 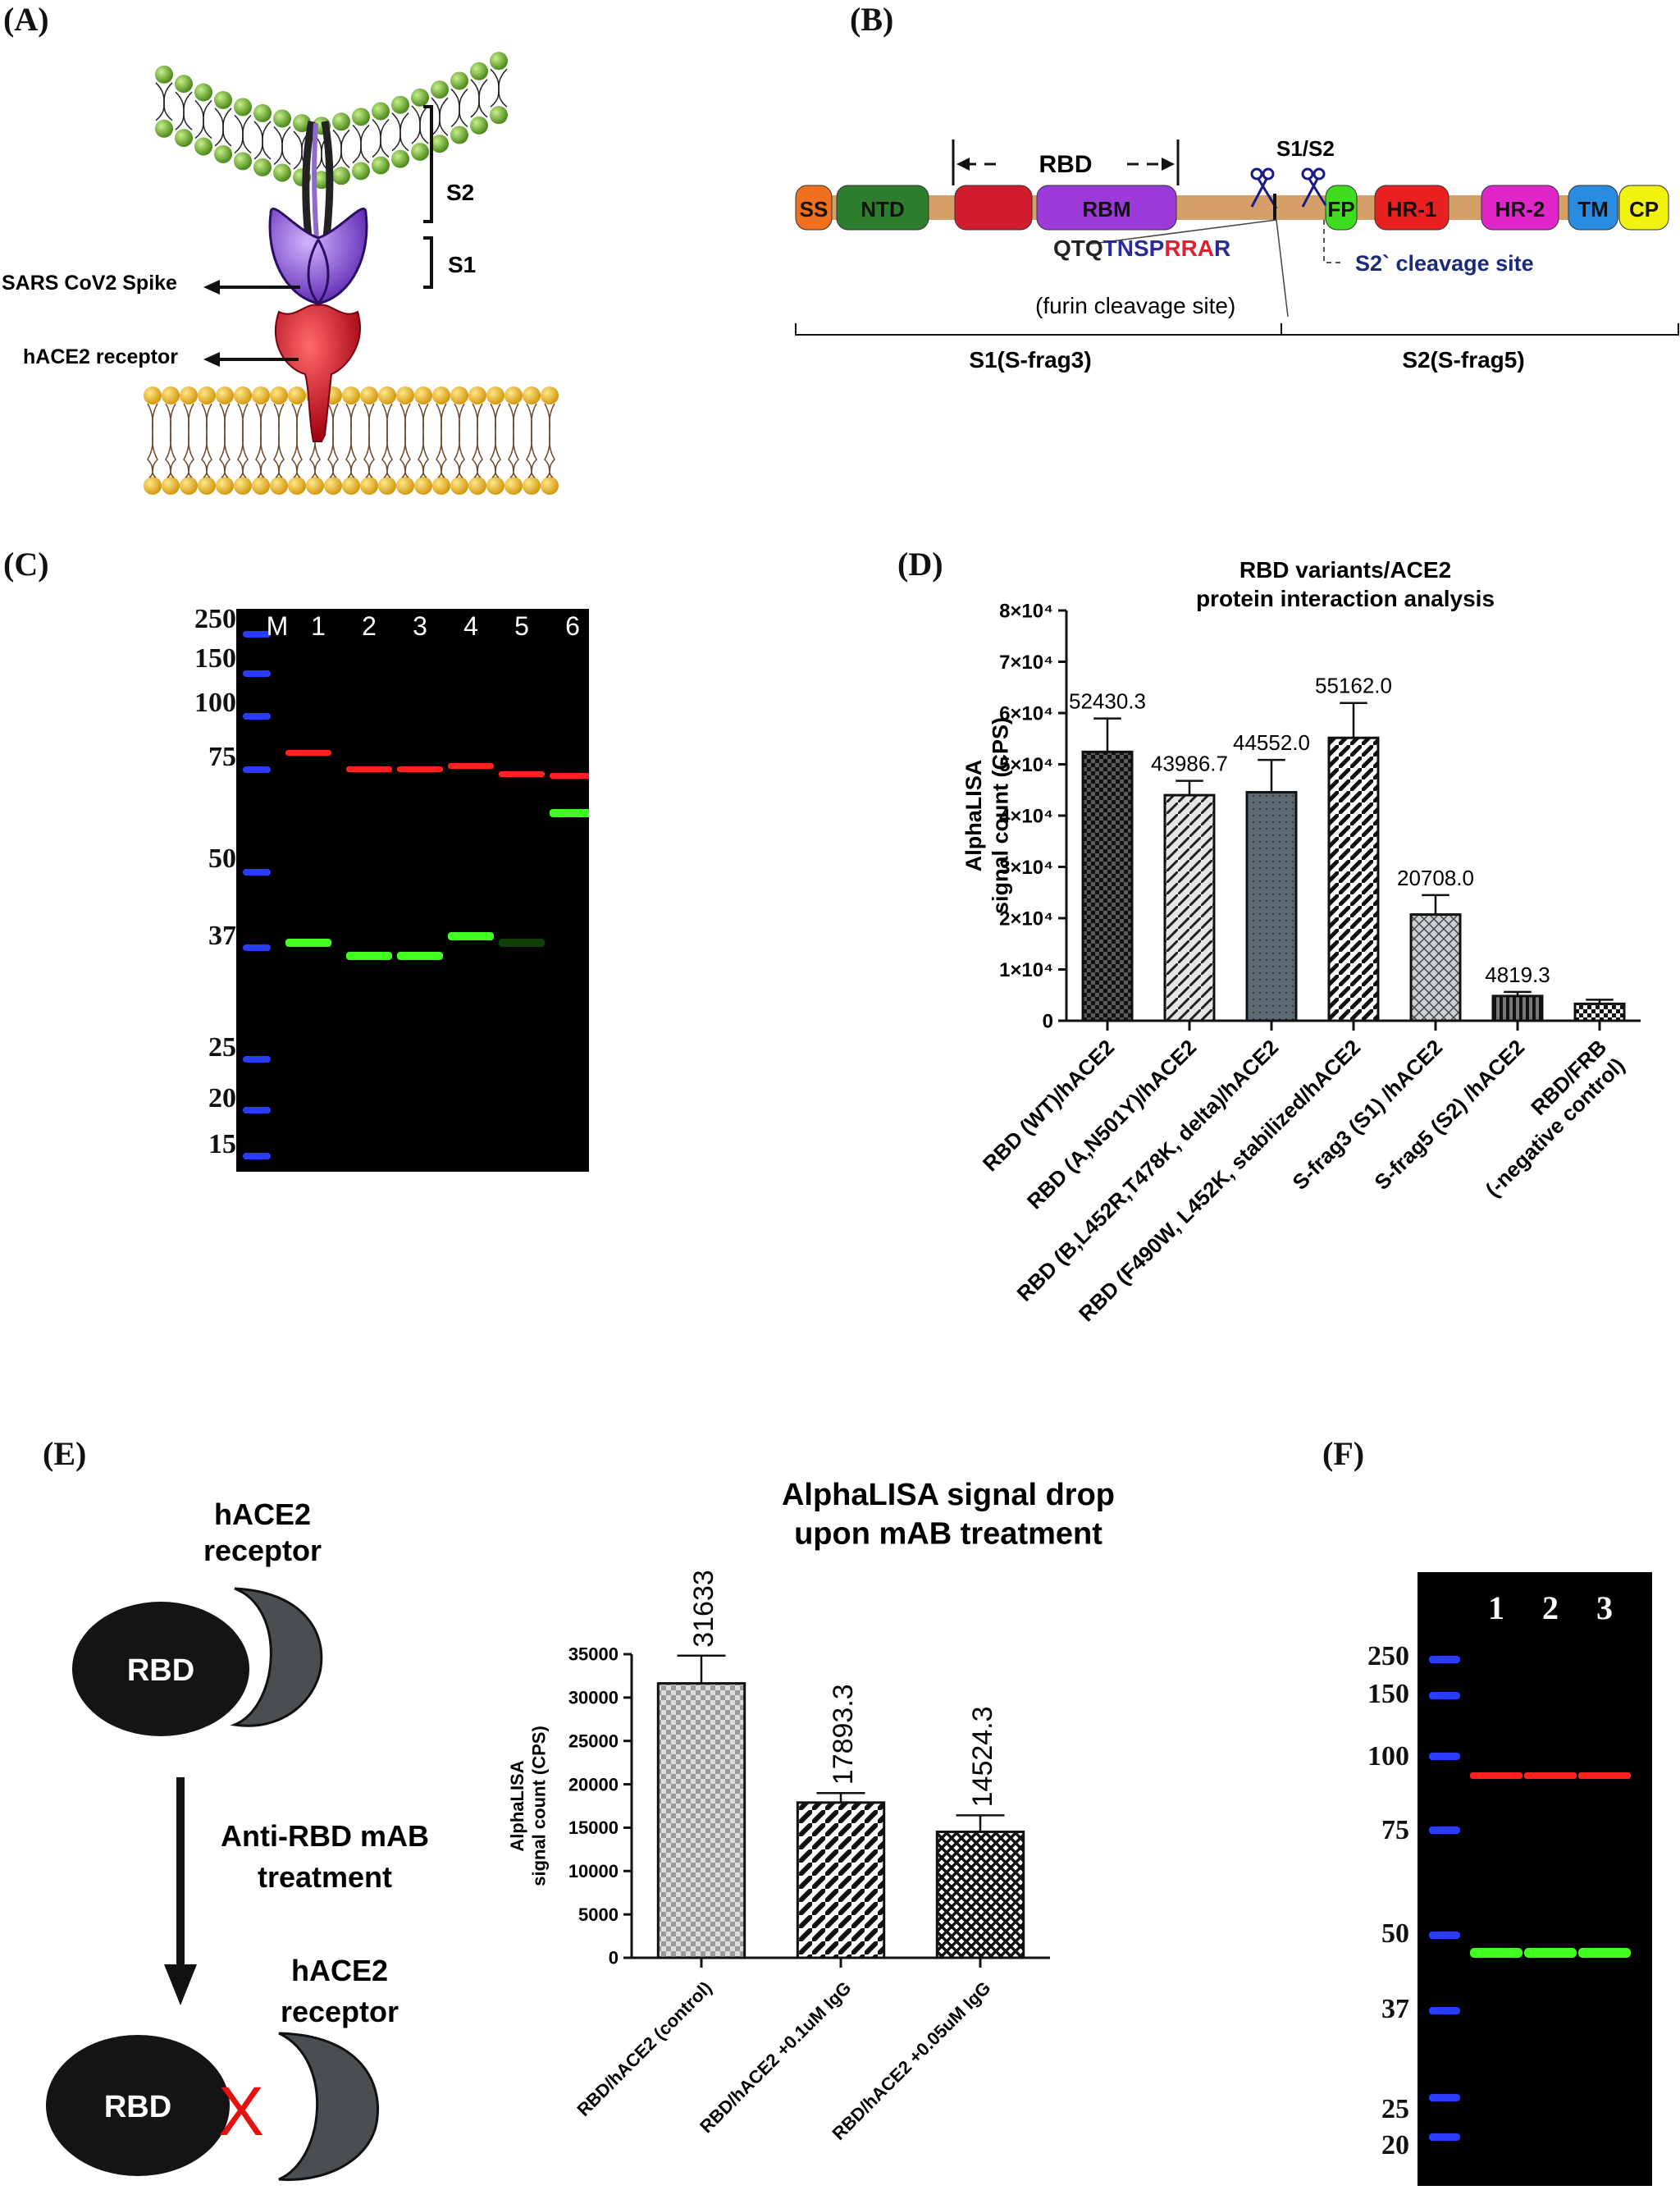 What do you see at coordinates (1026, 816) in the screenshot?
I see `y-tick-label: 4×10⁴` at bounding box center [1026, 816].